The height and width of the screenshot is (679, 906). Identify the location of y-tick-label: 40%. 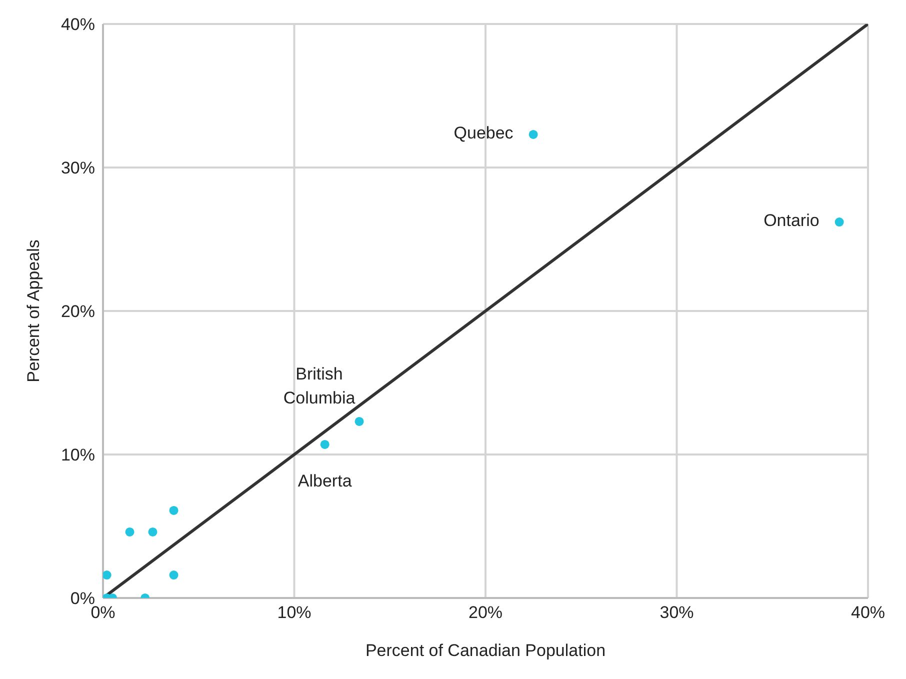
(77, 24).